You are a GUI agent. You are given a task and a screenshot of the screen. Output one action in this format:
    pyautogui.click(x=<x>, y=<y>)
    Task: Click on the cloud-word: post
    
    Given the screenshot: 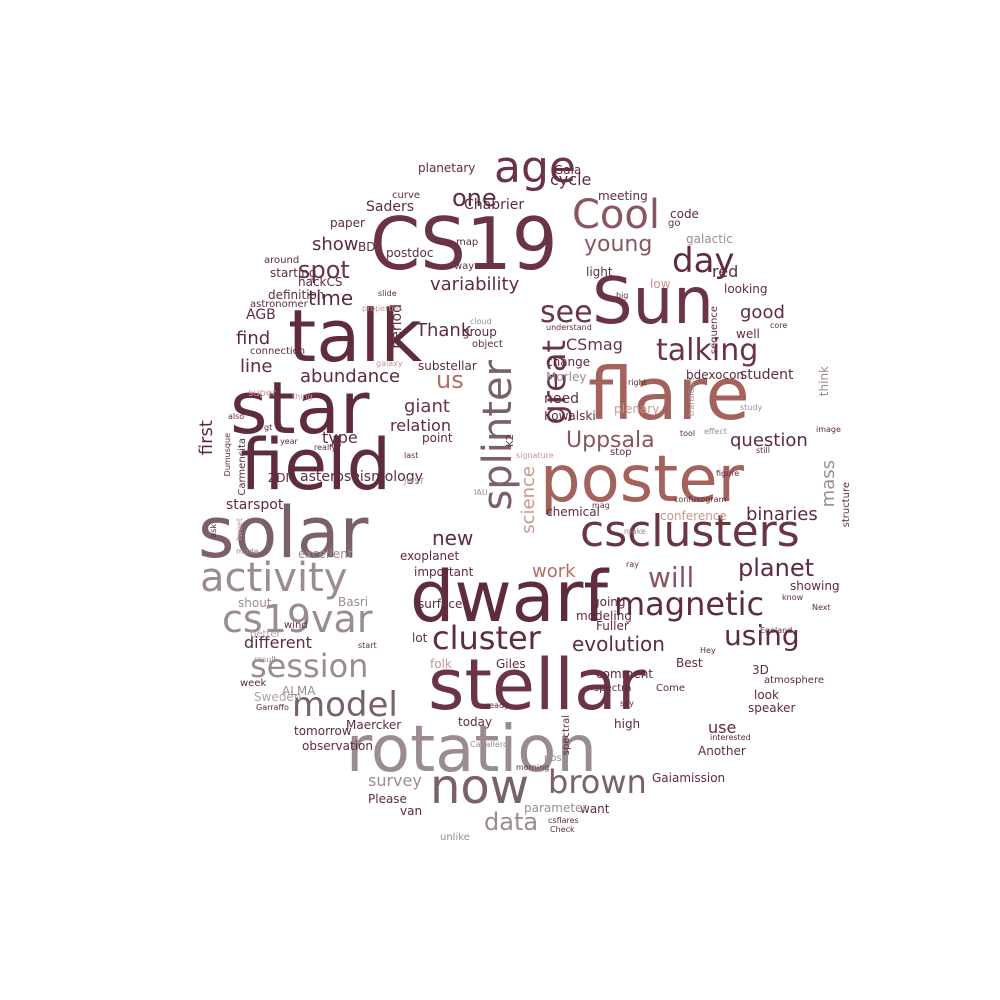 What is the action you would take?
    pyautogui.click(x=555, y=758)
    